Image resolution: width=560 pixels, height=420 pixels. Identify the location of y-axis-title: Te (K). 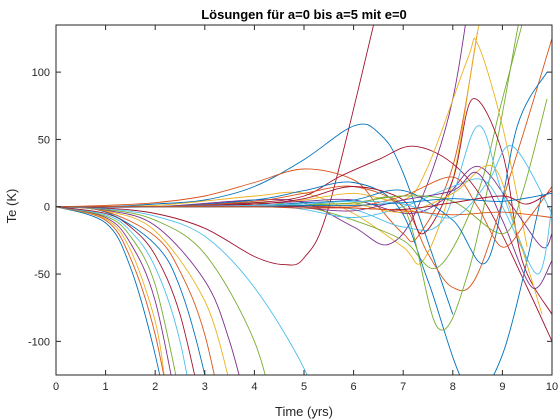
(11, 206).